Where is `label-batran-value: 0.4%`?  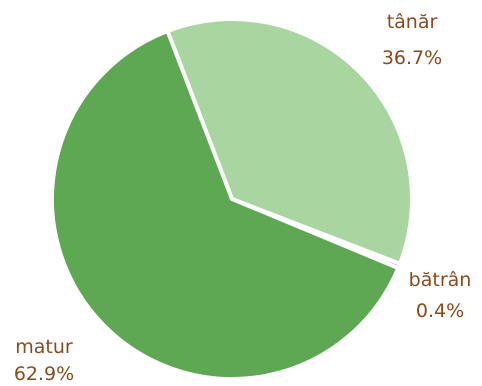 label-batran-value: 0.4% is located at coordinates (440, 311).